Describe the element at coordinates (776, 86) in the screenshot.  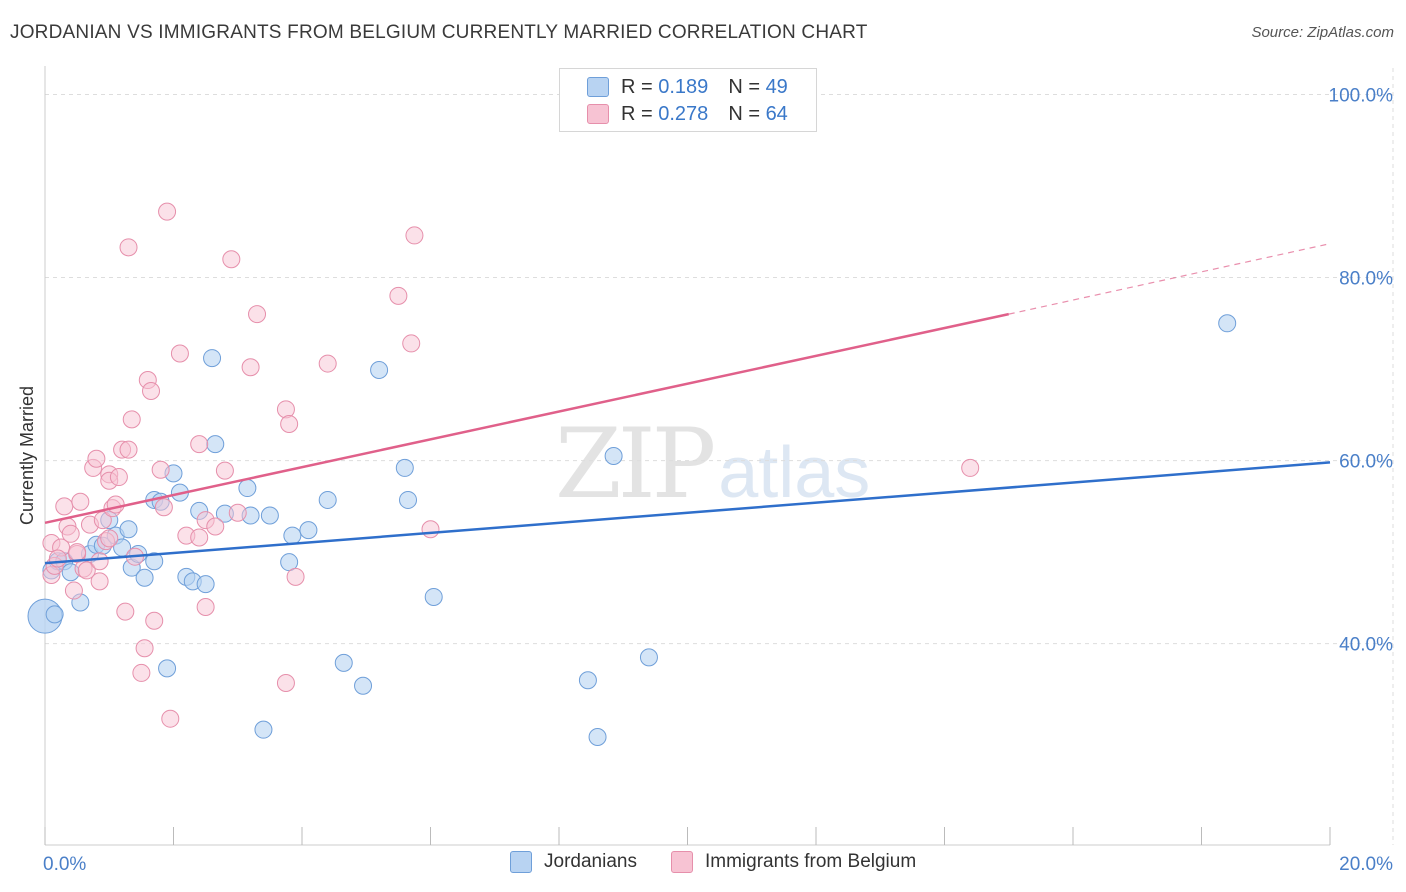
I see `legend-n-value: 49` at that location.